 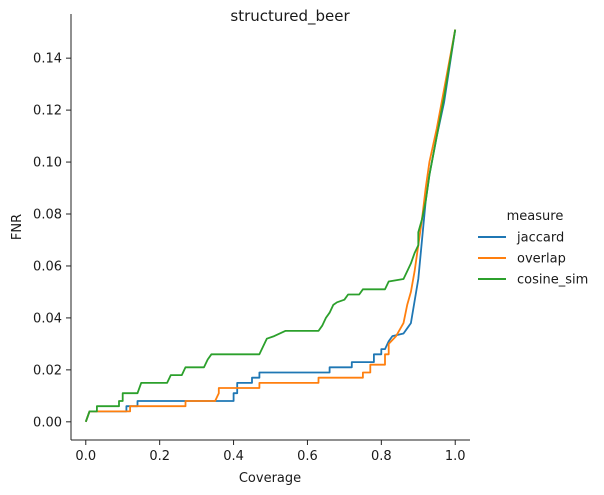 What do you see at coordinates (47, 163) in the screenshot?
I see `y-tick-label: 0.10` at bounding box center [47, 163].